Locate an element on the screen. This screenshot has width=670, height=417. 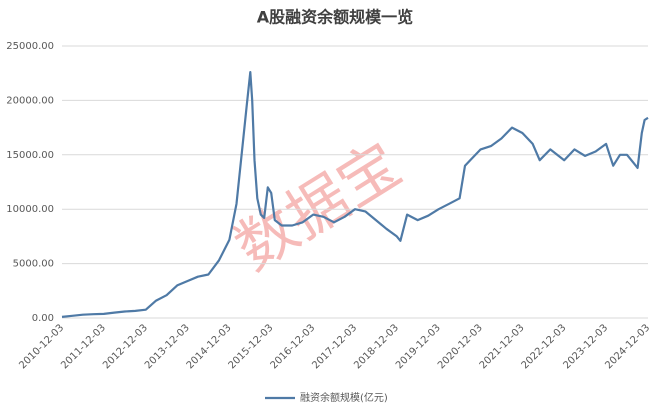
y-tick-label: 20000.00 is located at coordinates (30, 100).